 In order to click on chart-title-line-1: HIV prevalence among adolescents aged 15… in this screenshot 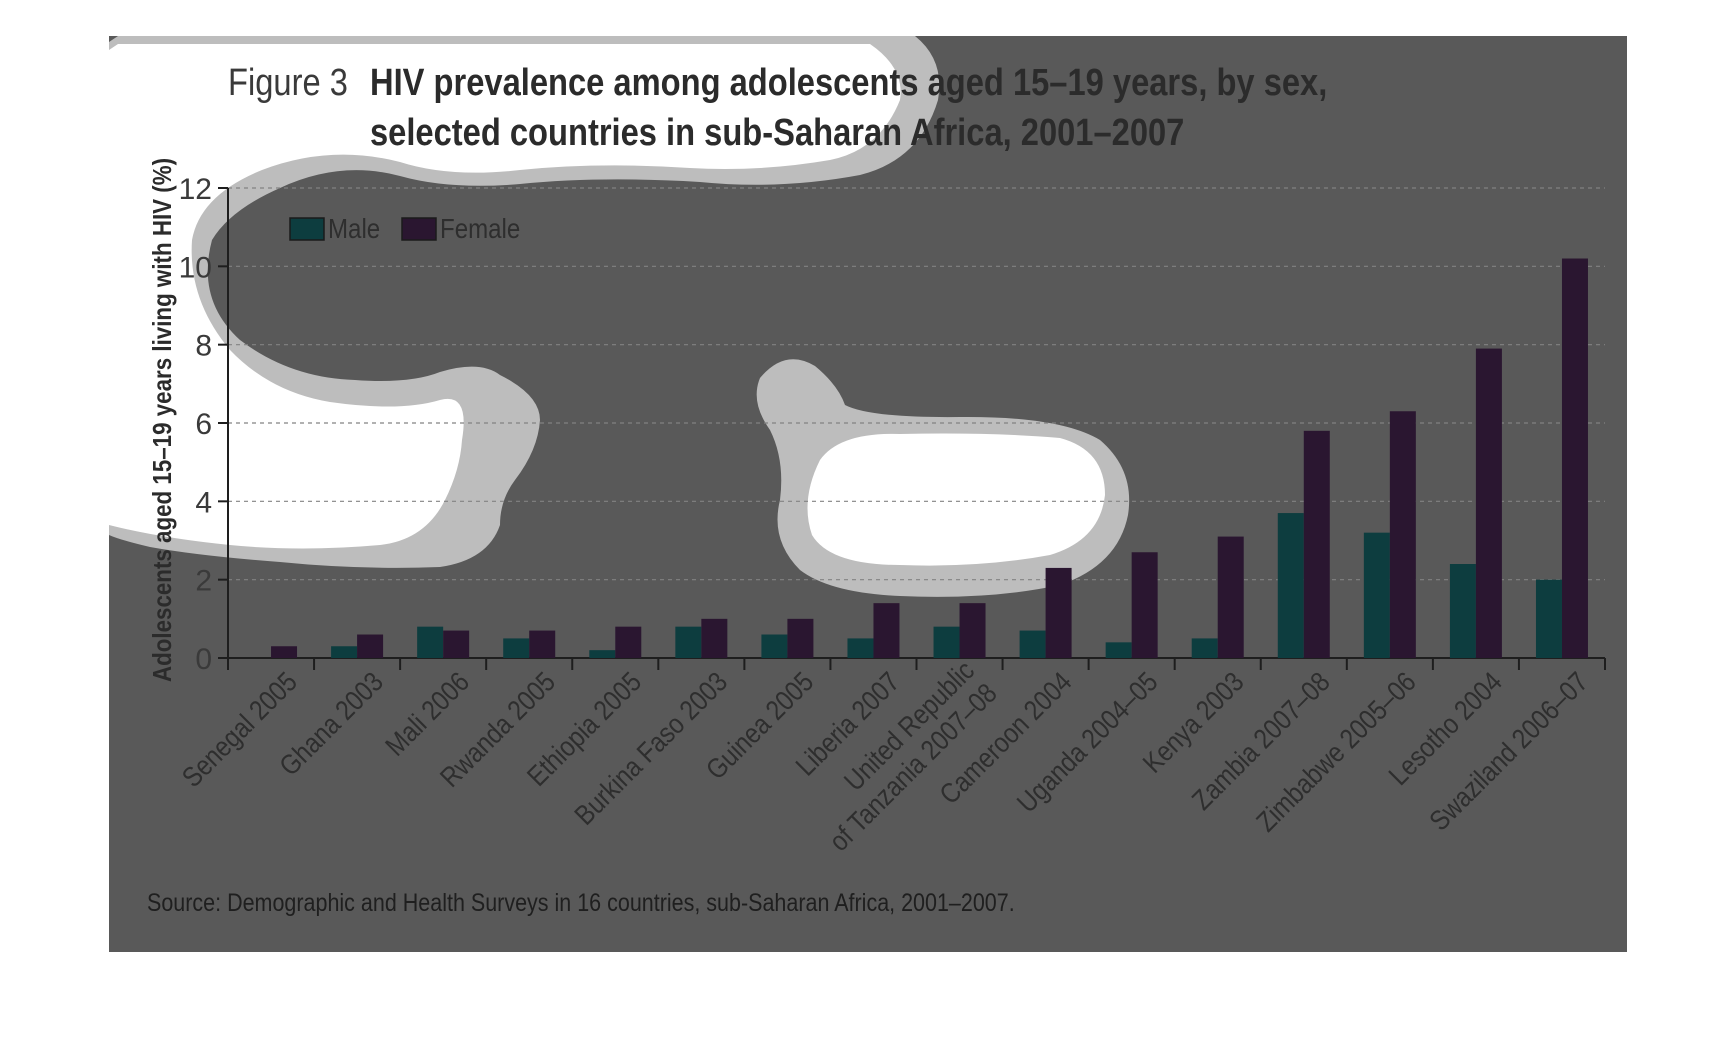, I will do `click(849, 83)`.